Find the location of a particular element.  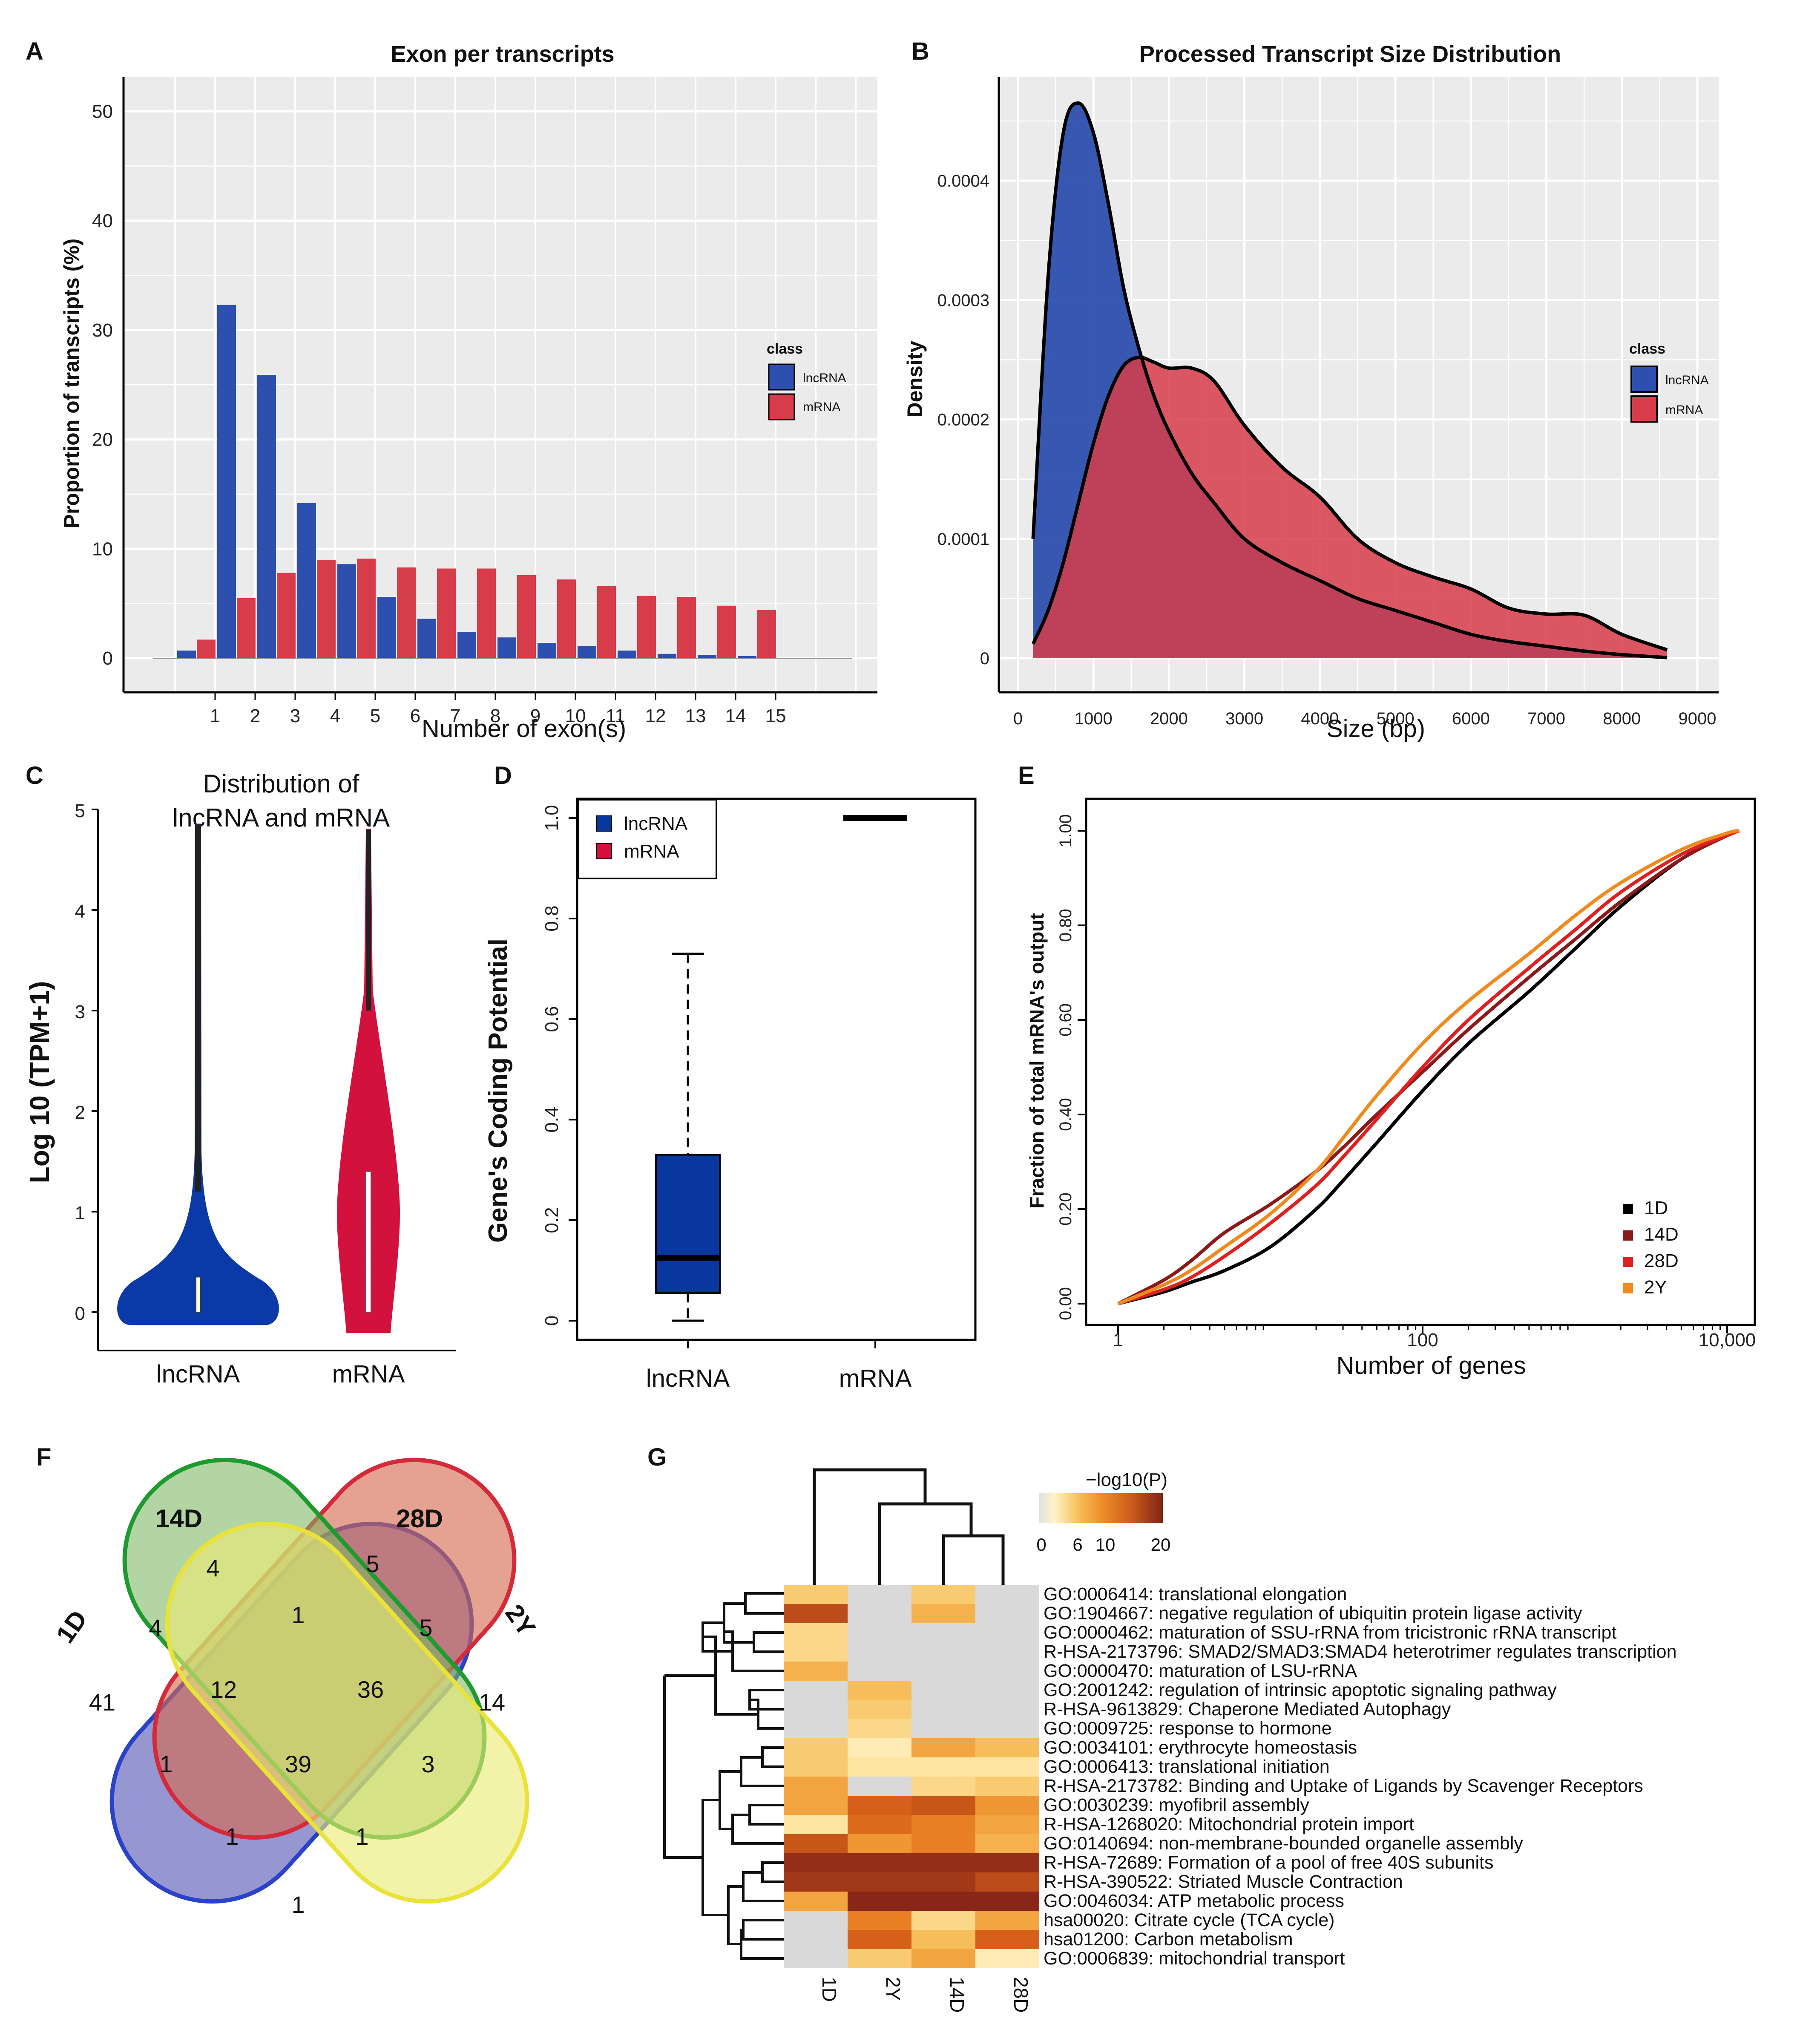

heatmap-row-label: GO:0000470: maturation of LSU-rRNA is located at coordinates (1200, 1671).